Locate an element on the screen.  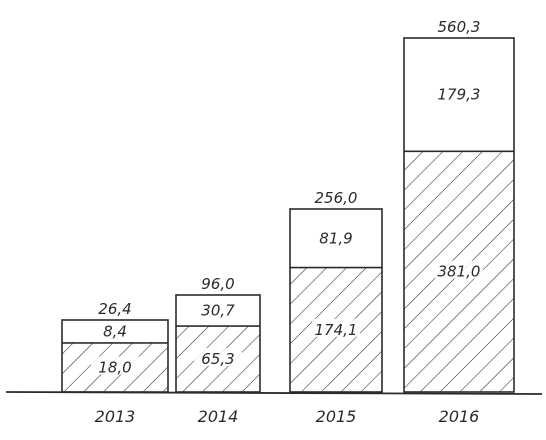
bar-2014: 65,3 30,7 96,0 2014 is located at coordinates (218, 350).